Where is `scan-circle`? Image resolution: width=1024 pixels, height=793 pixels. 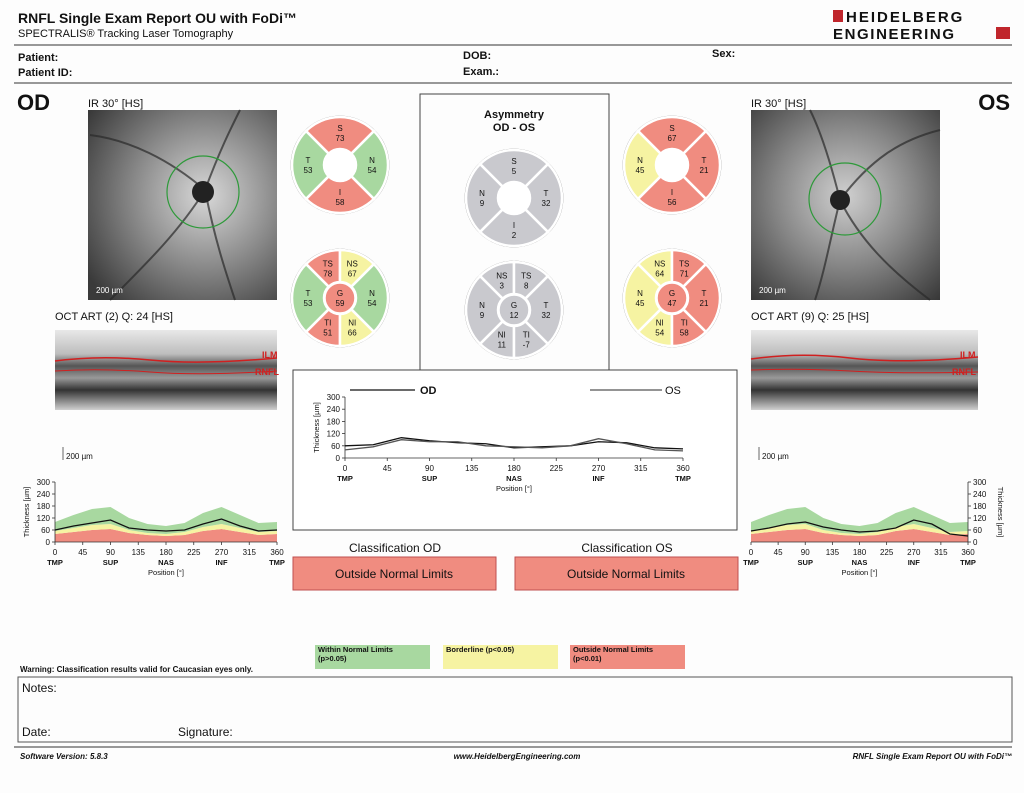
scan-circle is located at coordinates (845, 199).